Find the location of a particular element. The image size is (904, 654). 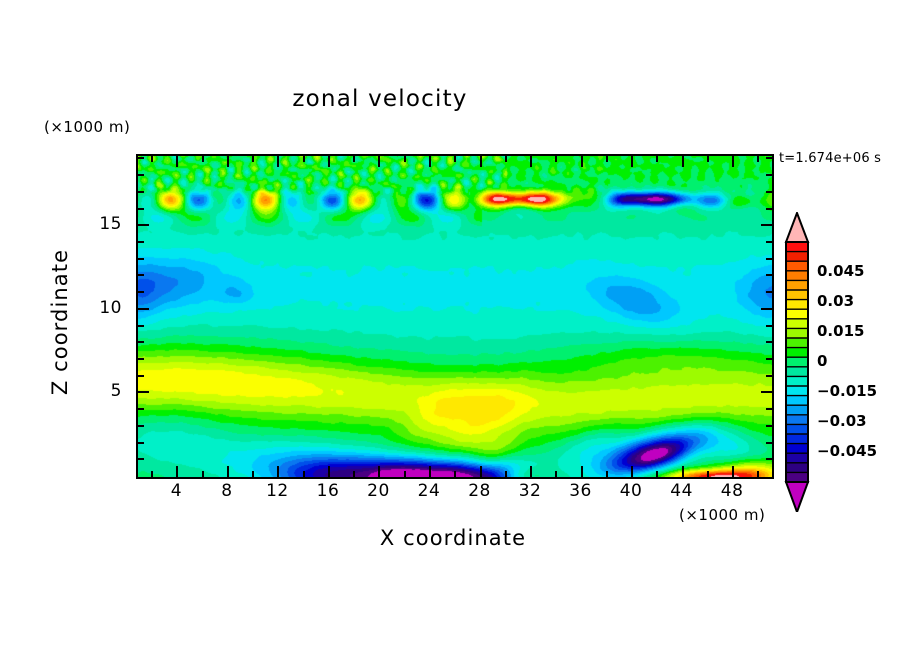

colorbar-tick-label-0: 0.045 is located at coordinates (841, 271).